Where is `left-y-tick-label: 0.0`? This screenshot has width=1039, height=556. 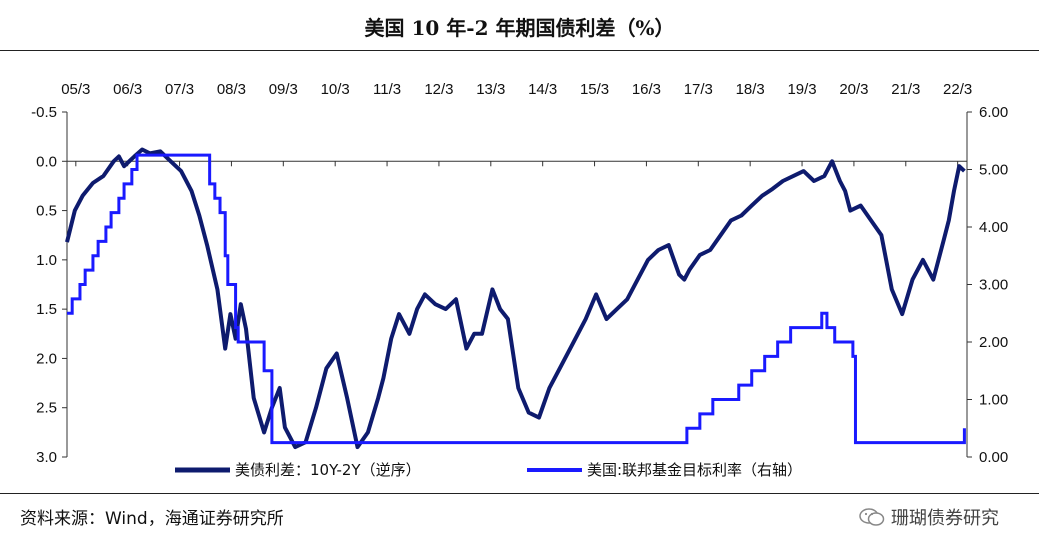 left-y-tick-label: 0.0 is located at coordinates (46, 161).